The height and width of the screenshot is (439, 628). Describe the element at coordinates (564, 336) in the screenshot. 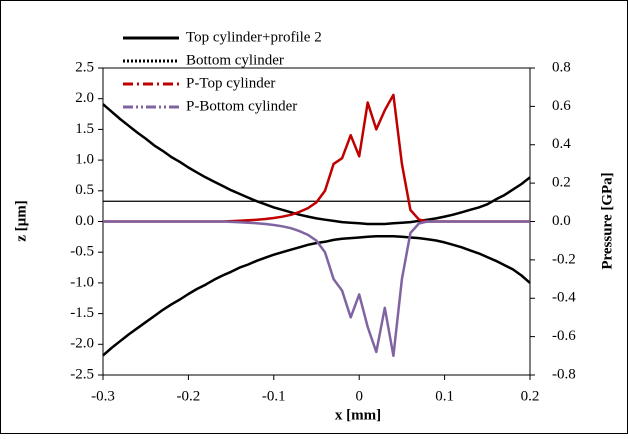

I see `y2-tick-label: -0.6` at that location.